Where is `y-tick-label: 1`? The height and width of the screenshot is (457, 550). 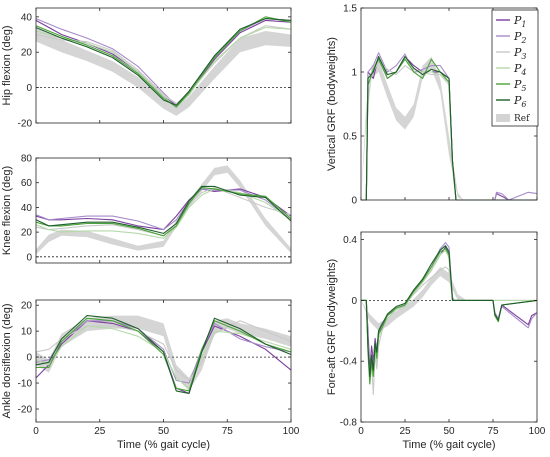 y-tick-label: 1 is located at coordinates (354, 73).